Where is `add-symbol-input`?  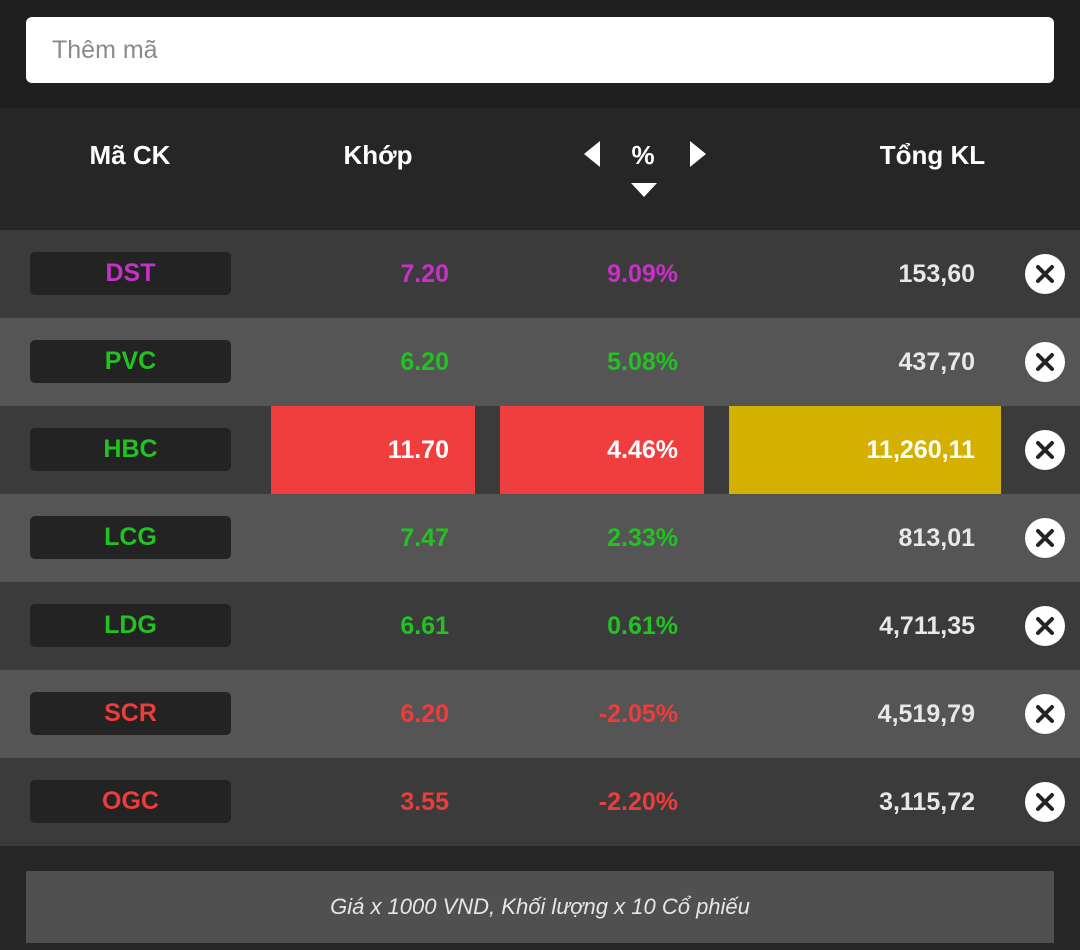 add-symbol-input is located at coordinates (540, 50).